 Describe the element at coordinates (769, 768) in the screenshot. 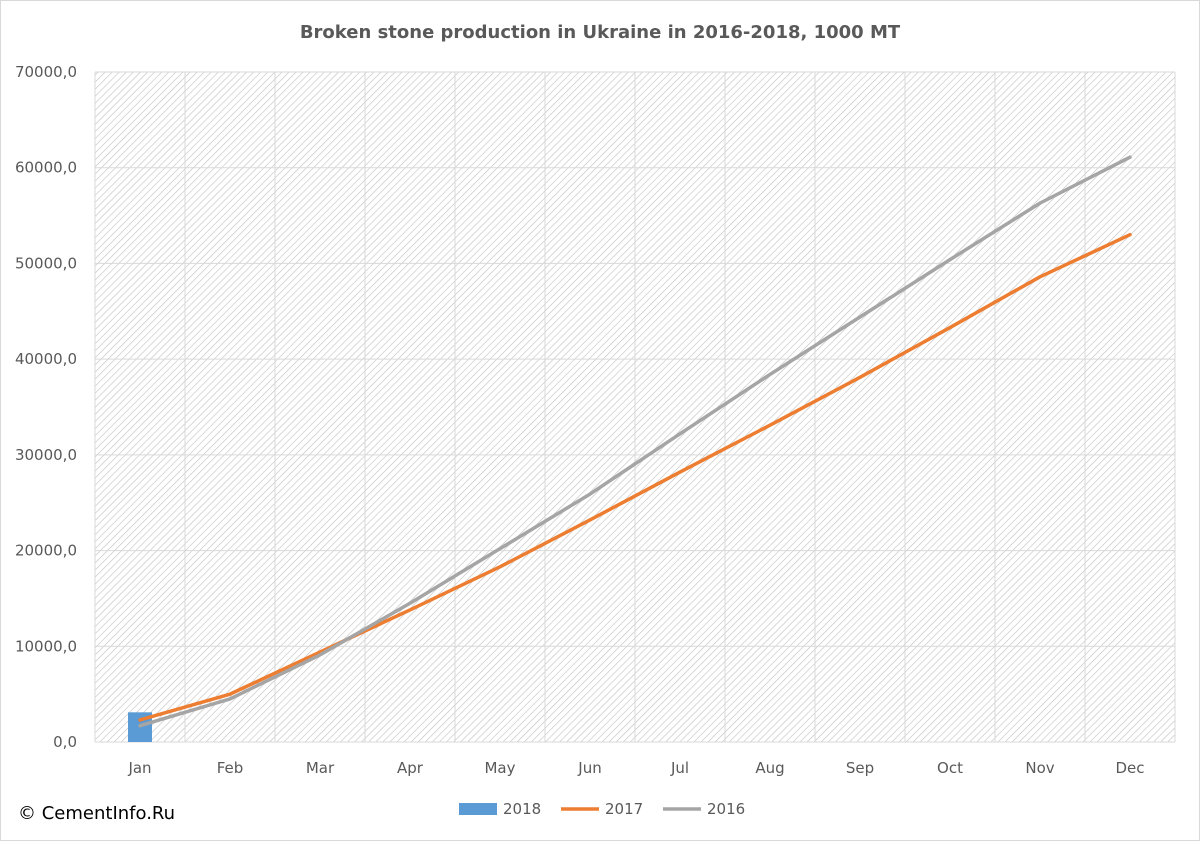

I see `x-tick-label: Aug` at that location.